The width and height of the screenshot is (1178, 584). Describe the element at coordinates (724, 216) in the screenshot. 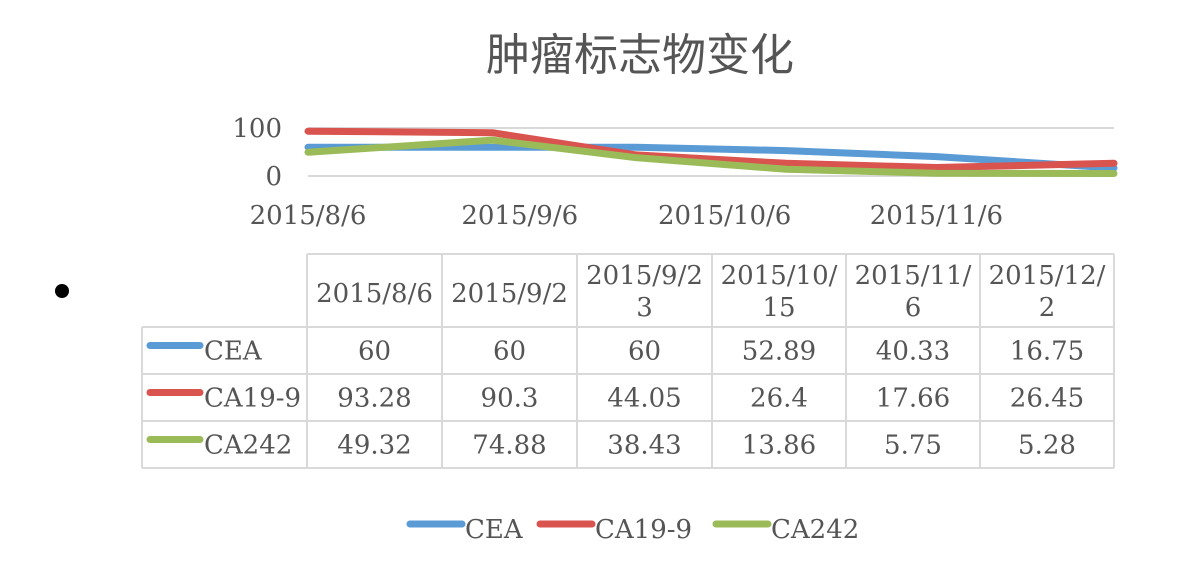

I see `x-tick-label: 2015/10/6` at that location.